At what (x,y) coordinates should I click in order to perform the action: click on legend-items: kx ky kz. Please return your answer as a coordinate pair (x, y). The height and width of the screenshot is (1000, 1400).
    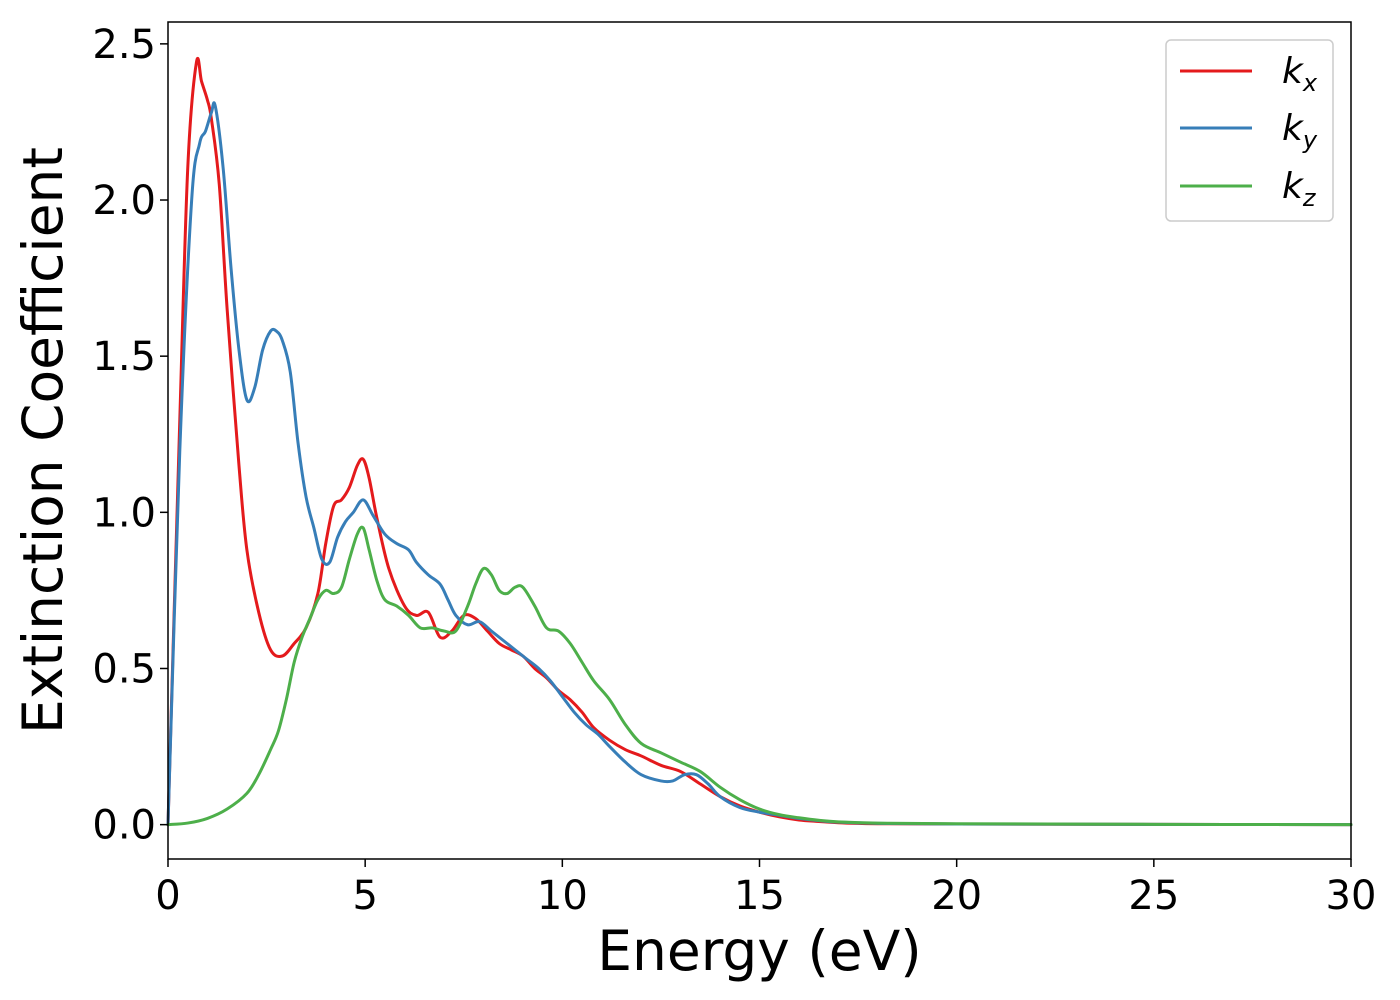
    Looking at the image, I should click on (1249, 131).